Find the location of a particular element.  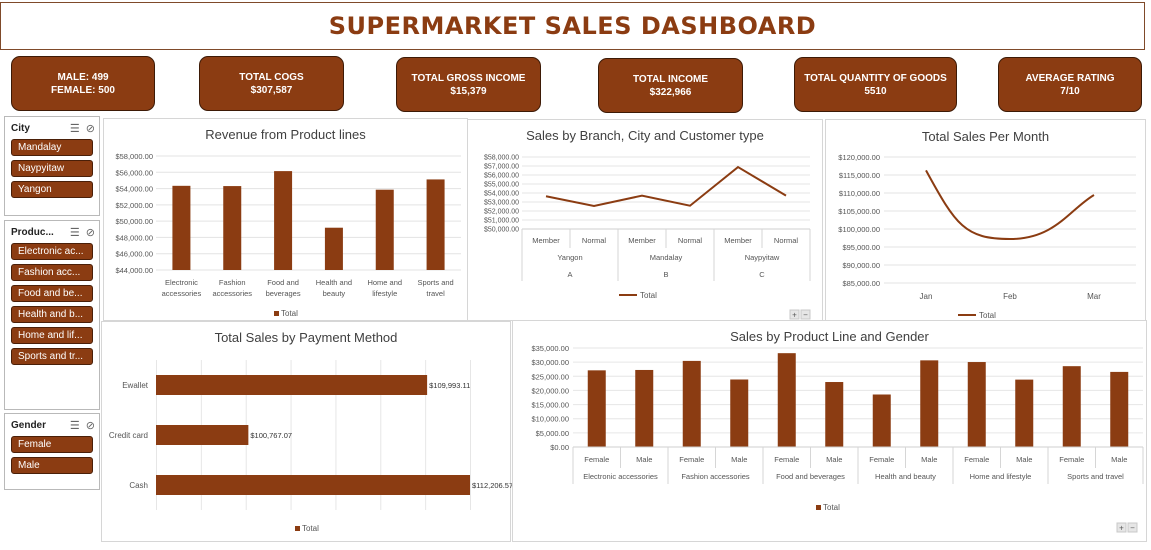

x-tick-label: lifestyle is located at coordinates (384, 293).